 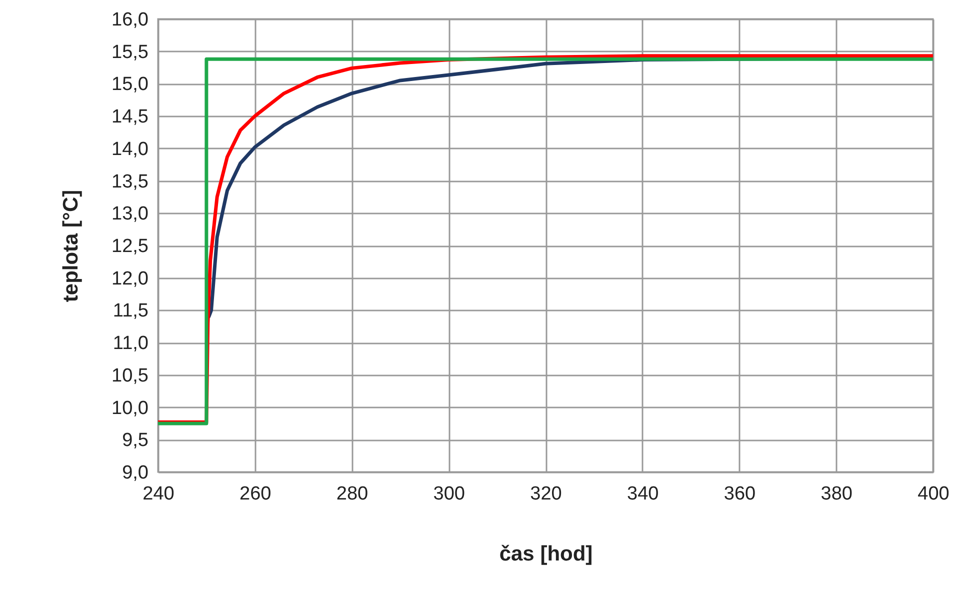 What do you see at coordinates (836, 494) in the screenshot?
I see `x-tick-label: 380` at bounding box center [836, 494].